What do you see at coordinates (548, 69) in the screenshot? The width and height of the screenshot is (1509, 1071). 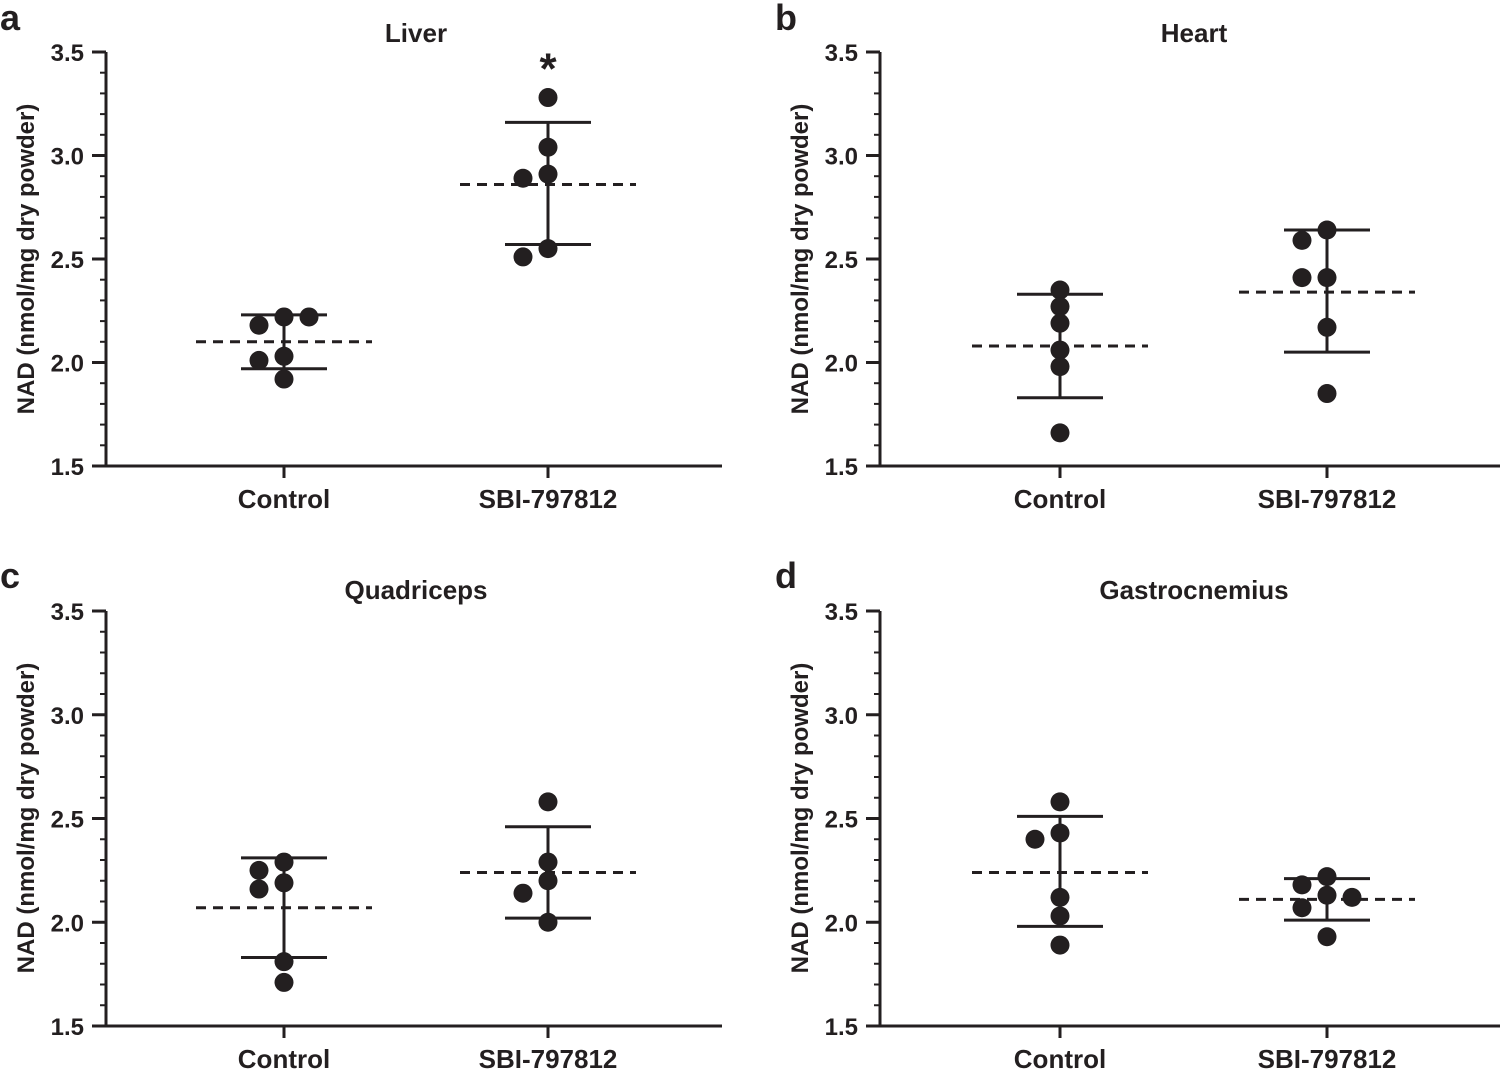 I see `significance-marker: *` at bounding box center [548, 69].